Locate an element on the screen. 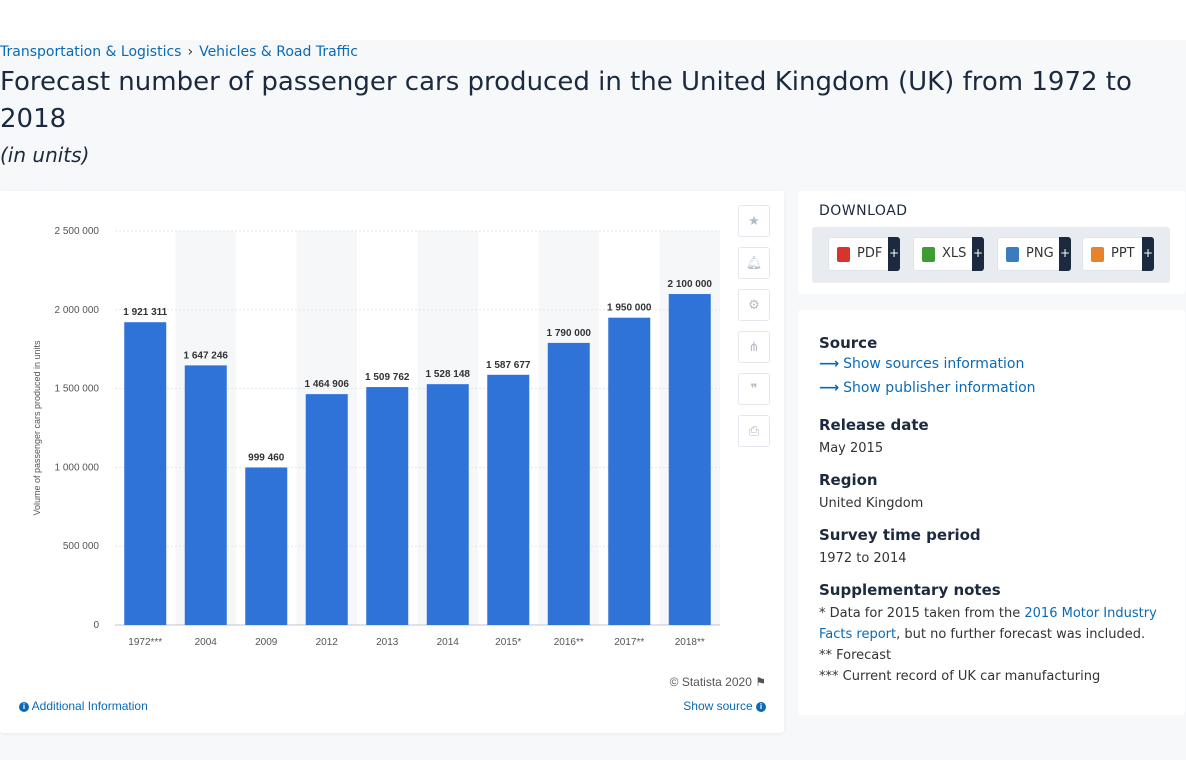 The height and width of the screenshot is (760, 1186). download-pdf-label: PDF is located at coordinates (870, 253).